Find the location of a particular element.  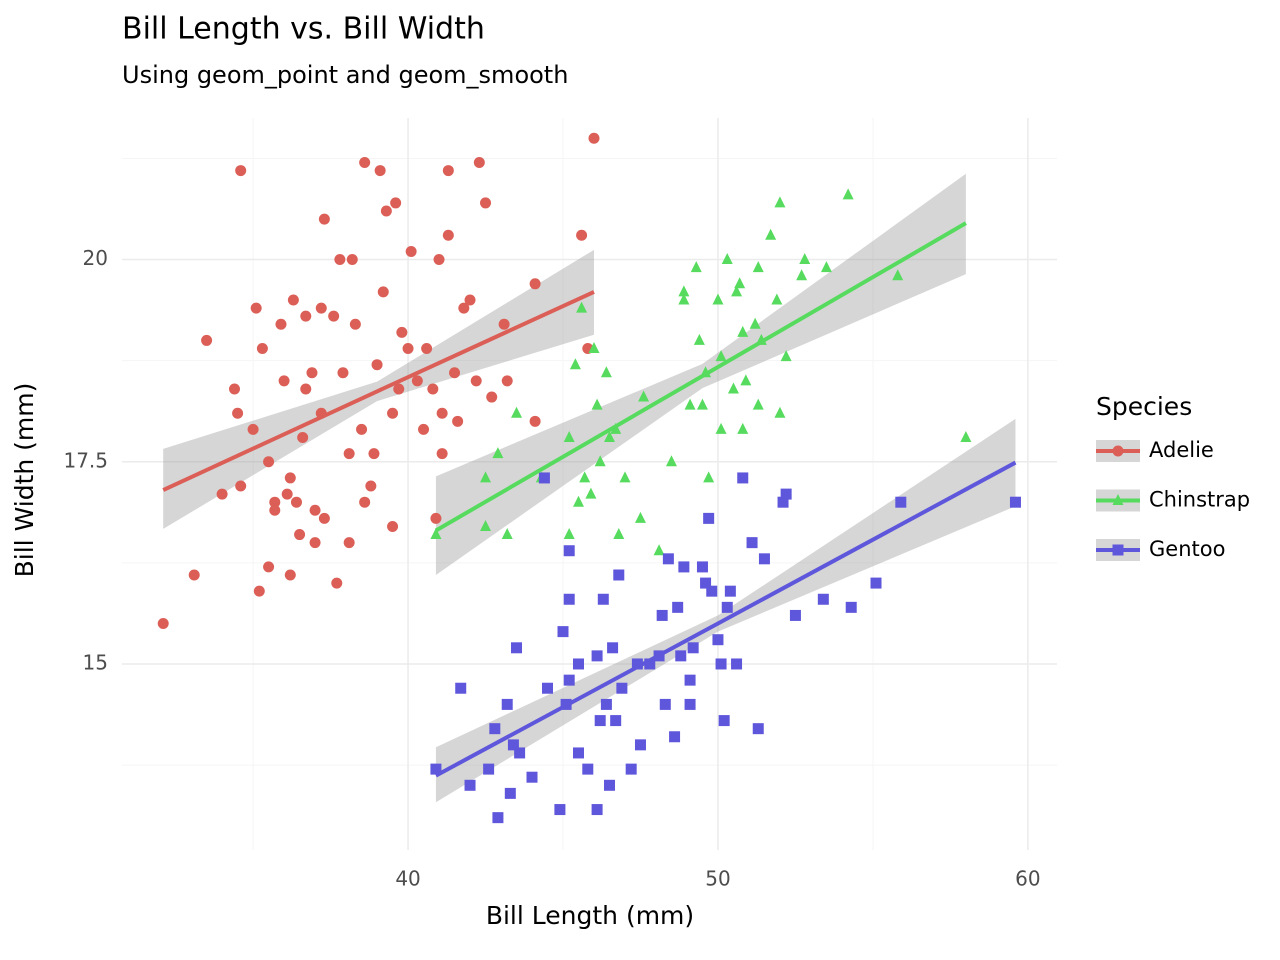

legend-label: Chinstrap is located at coordinates (1199, 500).